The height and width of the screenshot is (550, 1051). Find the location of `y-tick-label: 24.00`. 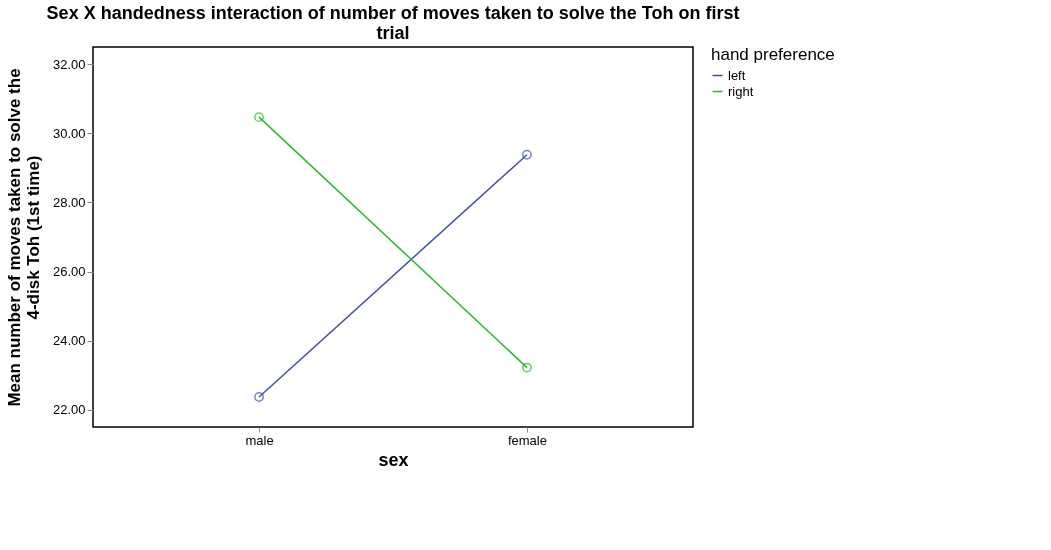

y-tick-label: 24.00 is located at coordinates (69, 341).